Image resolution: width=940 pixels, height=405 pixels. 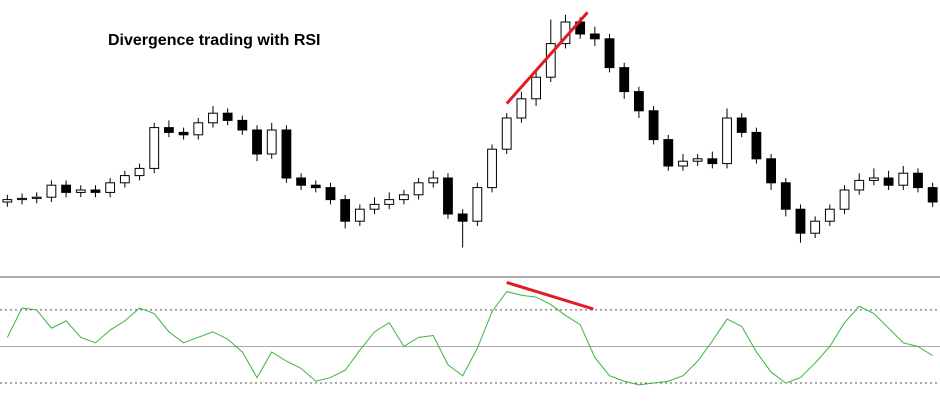 What do you see at coordinates (214, 40) in the screenshot?
I see `chart-title: Divergence trading with RSI` at bounding box center [214, 40].